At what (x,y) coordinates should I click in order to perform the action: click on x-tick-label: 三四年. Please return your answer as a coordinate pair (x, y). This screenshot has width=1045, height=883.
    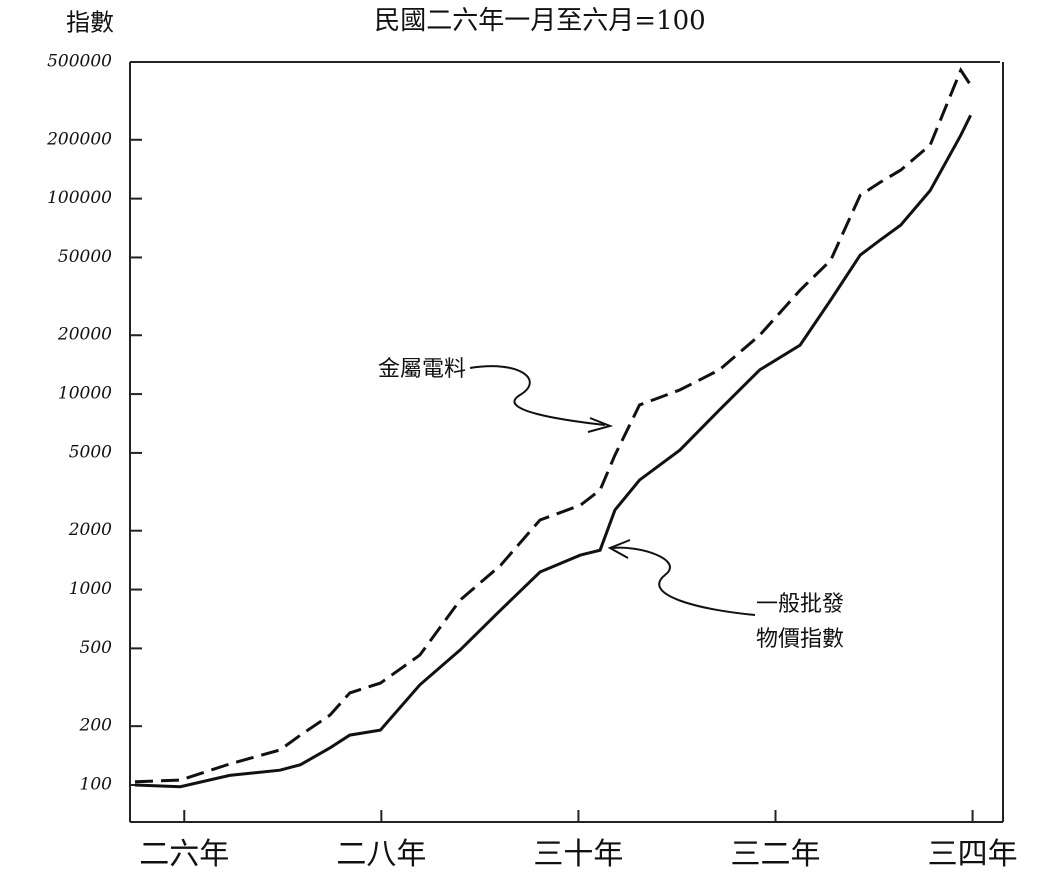
    Looking at the image, I should click on (973, 854).